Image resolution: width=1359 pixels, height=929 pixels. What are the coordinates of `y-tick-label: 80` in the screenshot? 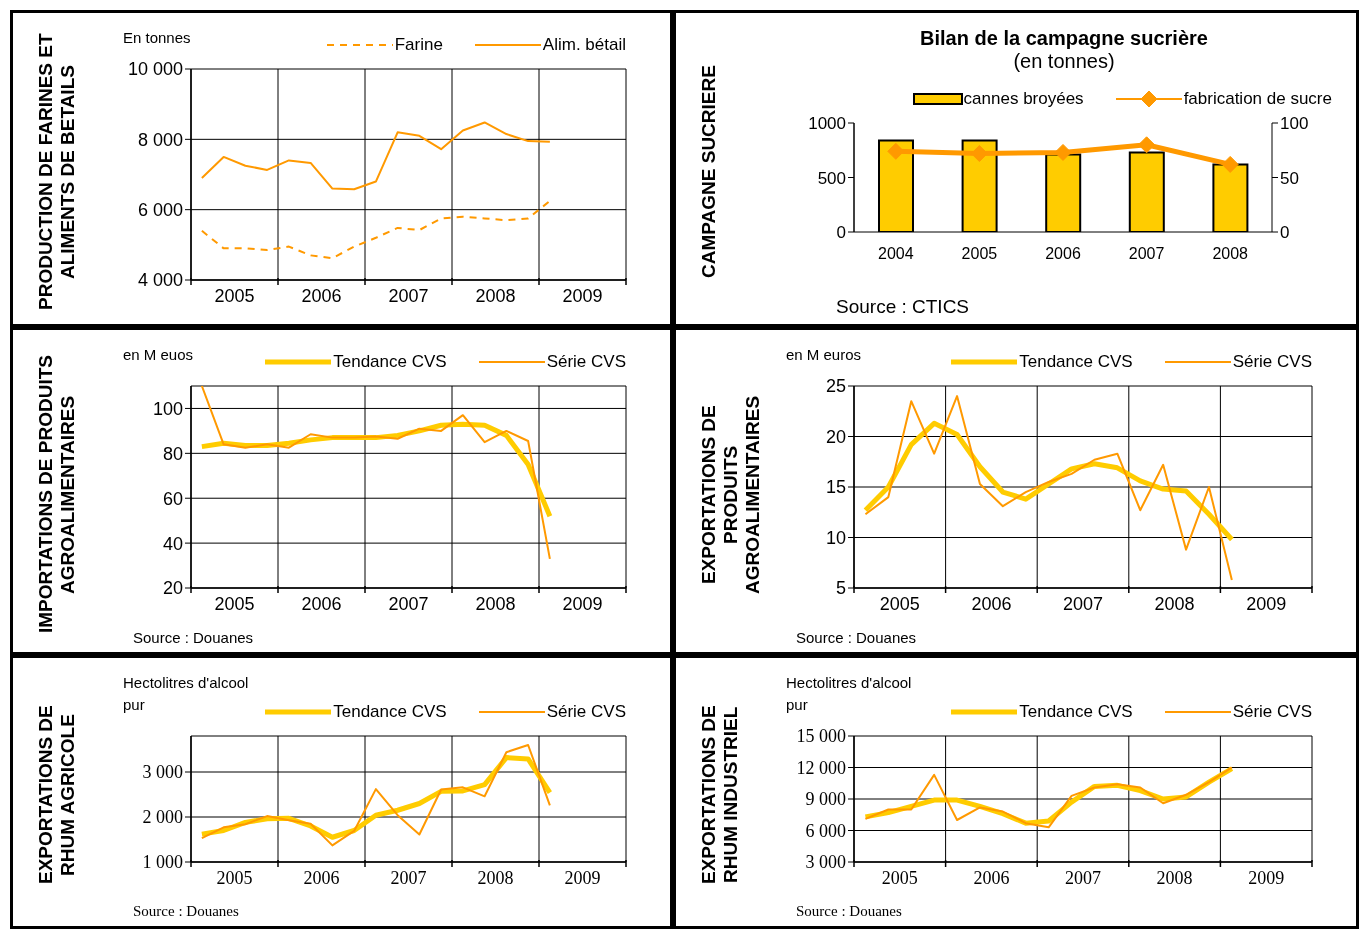 It's located at (172, 453).